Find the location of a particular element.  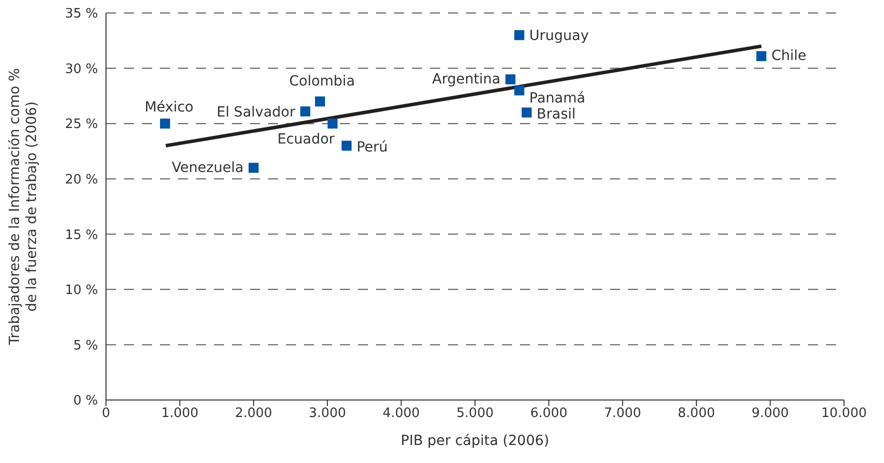

x-tick-label: 6.000 is located at coordinates (549, 414).